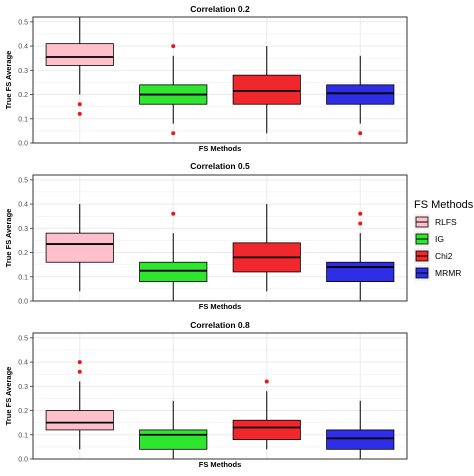 The width and height of the screenshot is (474, 476). I want to click on panel-title: Correlation 0.8, so click(220, 325).